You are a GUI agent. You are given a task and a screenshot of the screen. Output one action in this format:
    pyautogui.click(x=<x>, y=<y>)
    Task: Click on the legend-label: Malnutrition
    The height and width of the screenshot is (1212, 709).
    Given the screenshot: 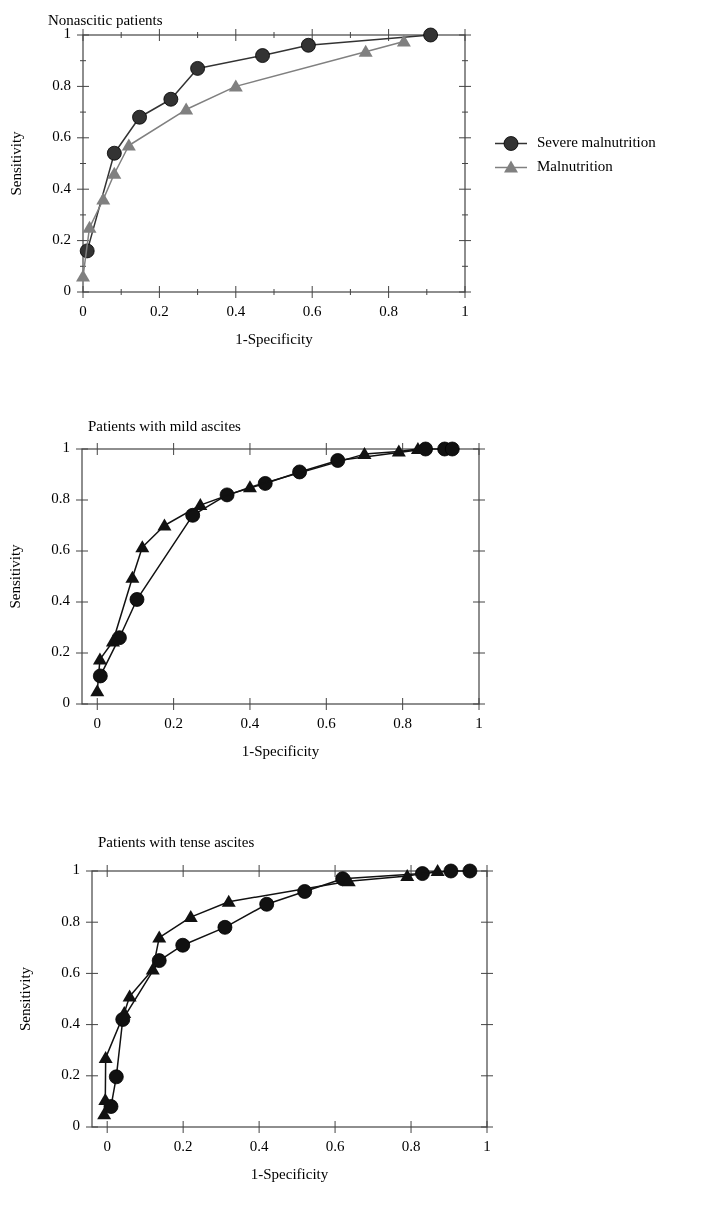 What is the action you would take?
    pyautogui.click(x=575, y=165)
    